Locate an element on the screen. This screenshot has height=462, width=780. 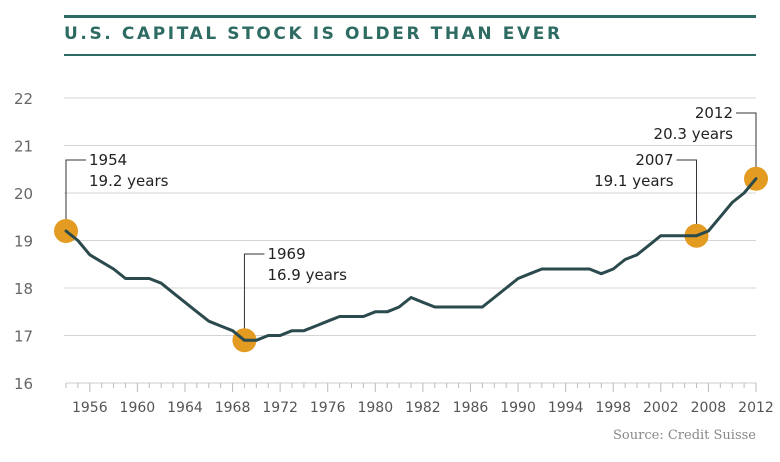
source-note: Source: Credit Suisse is located at coordinates (684, 435).